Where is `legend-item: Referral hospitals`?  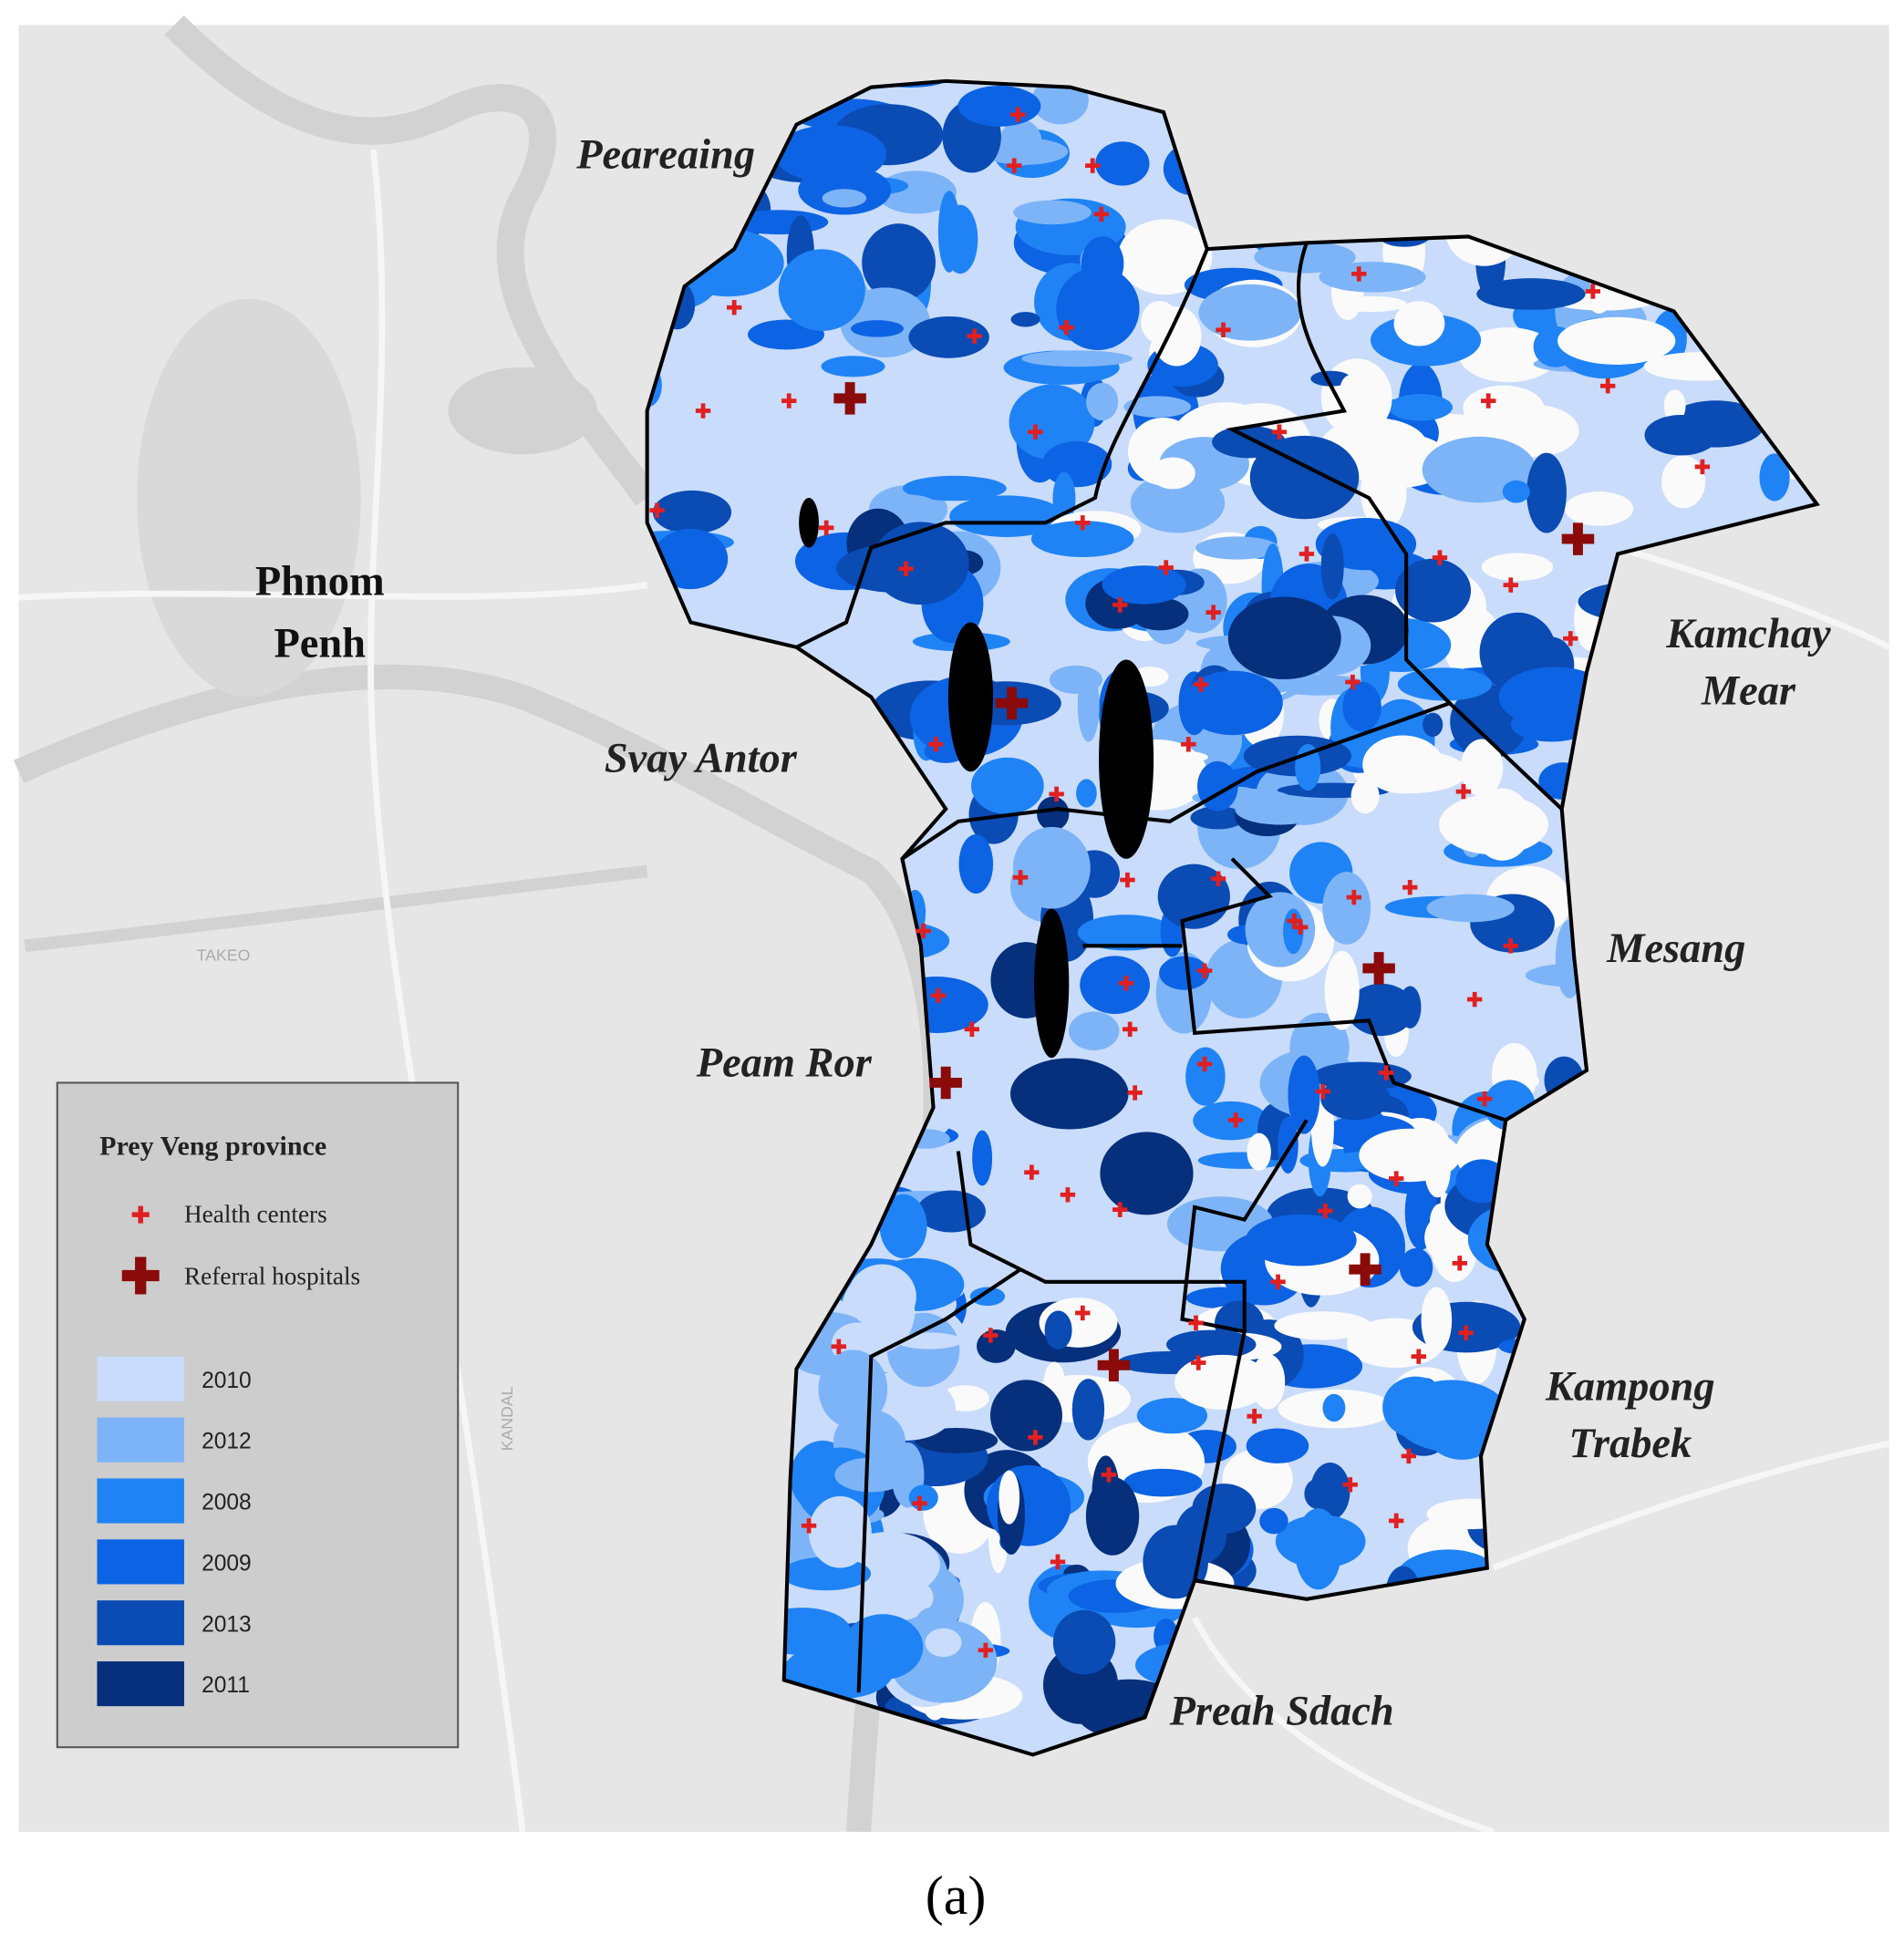
legend-item: Referral hospitals is located at coordinates (272, 1276).